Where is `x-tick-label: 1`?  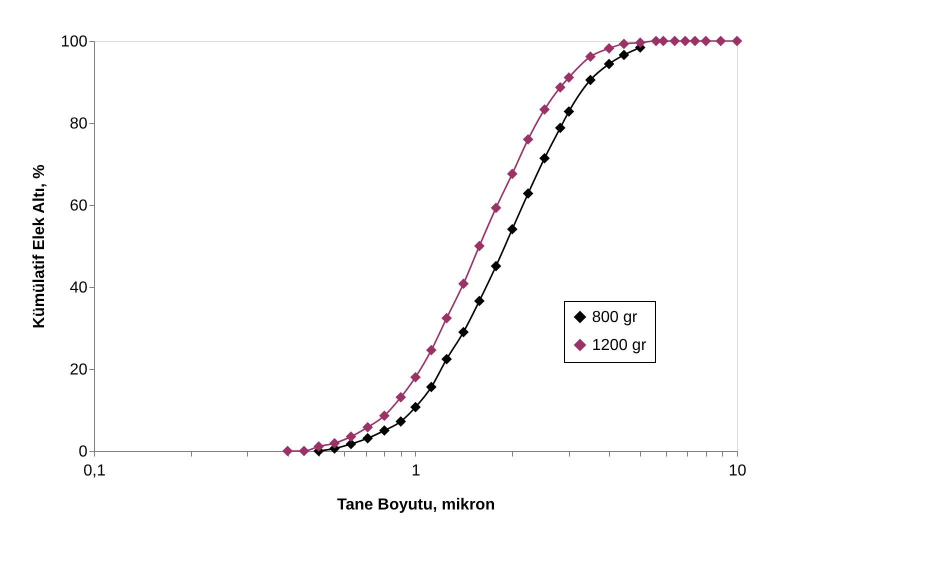
x-tick-label: 1 is located at coordinates (416, 471).